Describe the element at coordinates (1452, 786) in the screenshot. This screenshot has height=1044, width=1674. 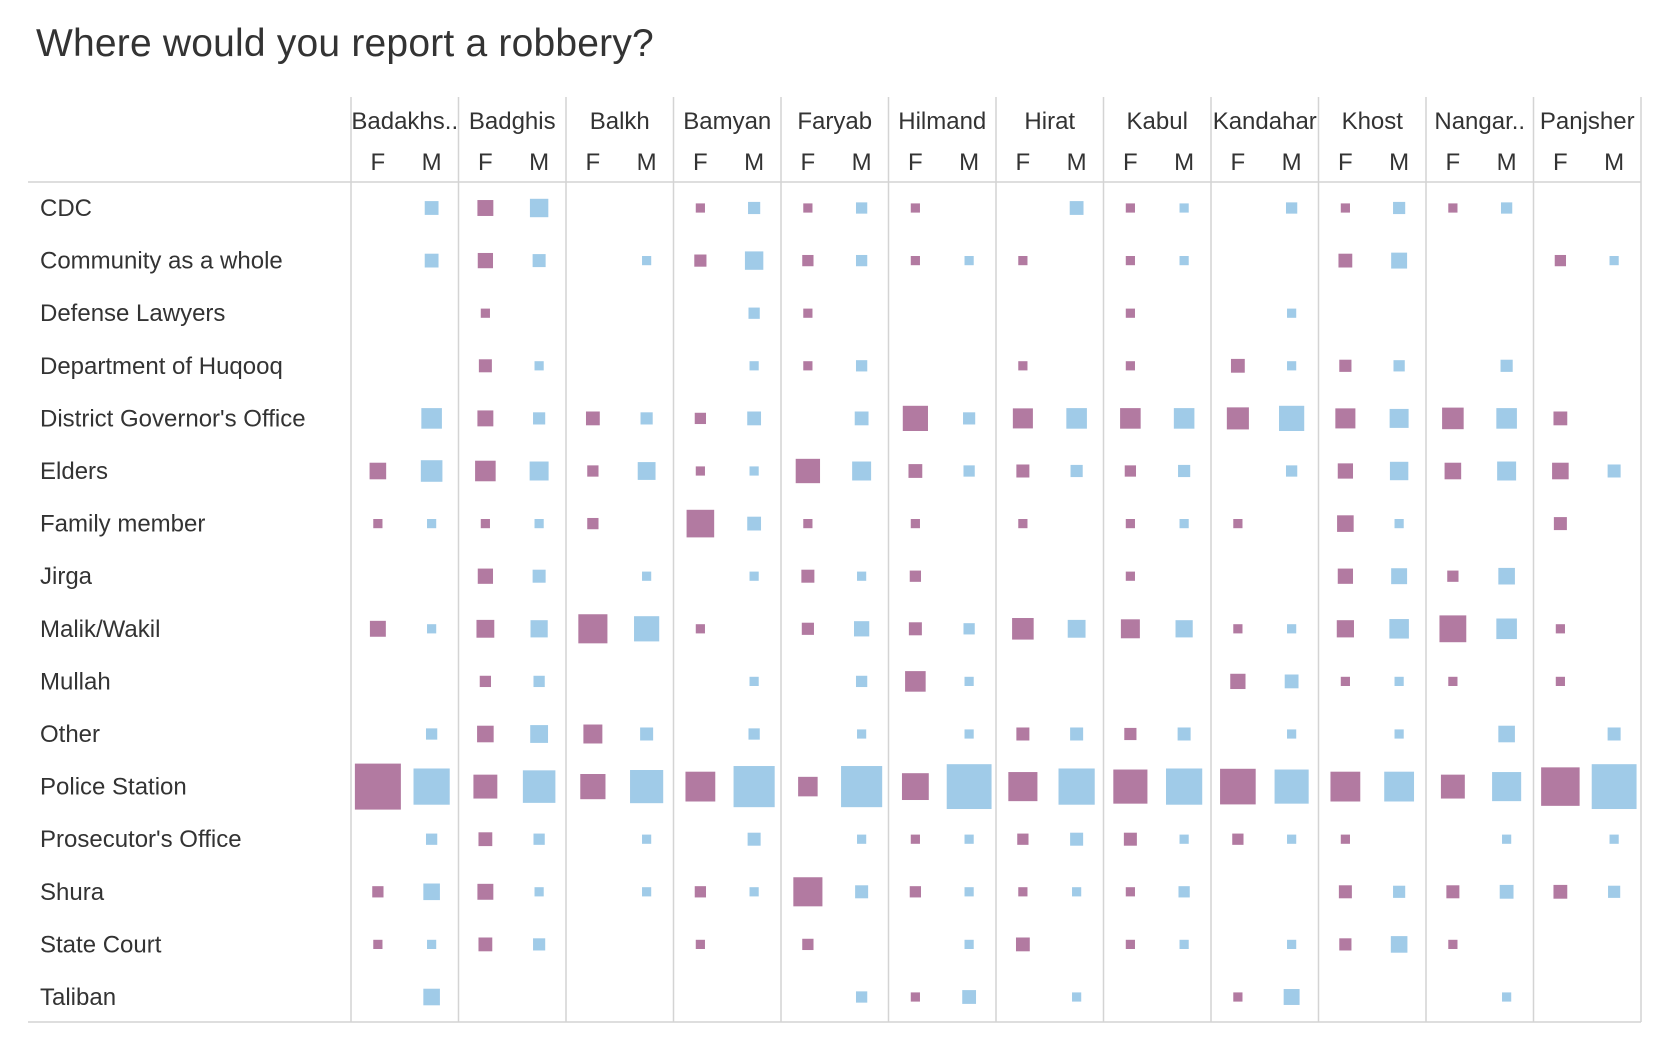
I see `mark-police-station-nangar-f` at that location.